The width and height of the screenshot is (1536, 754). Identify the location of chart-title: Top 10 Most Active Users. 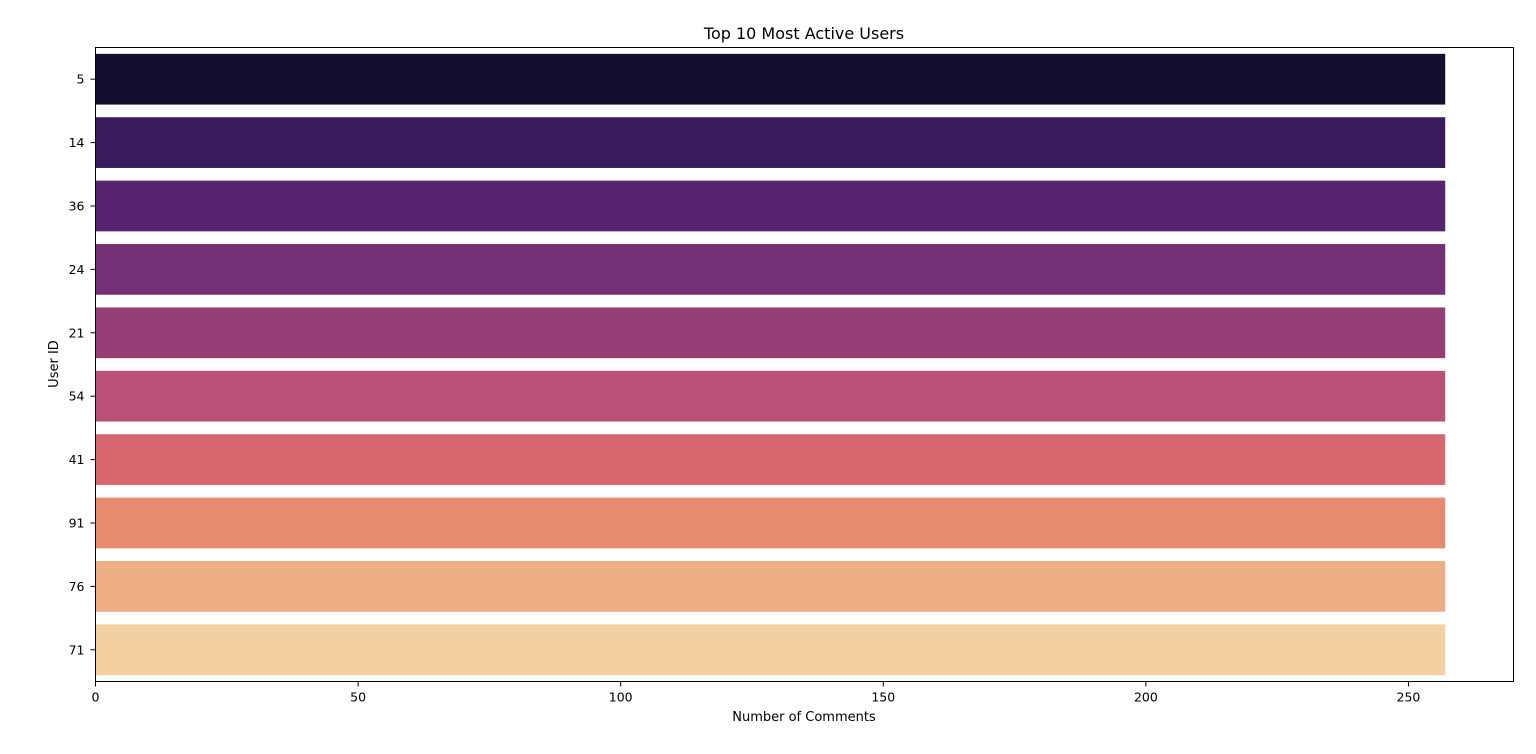
(803, 33).